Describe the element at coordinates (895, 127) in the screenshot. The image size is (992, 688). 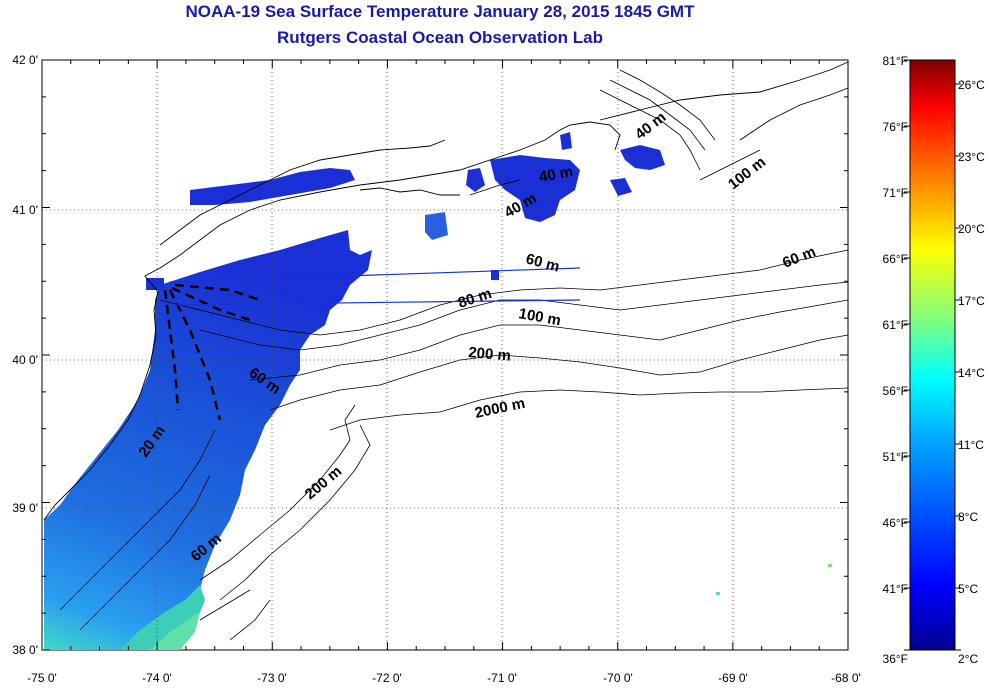
I see `colorbar-fahrenheit-label: 76°F` at that location.